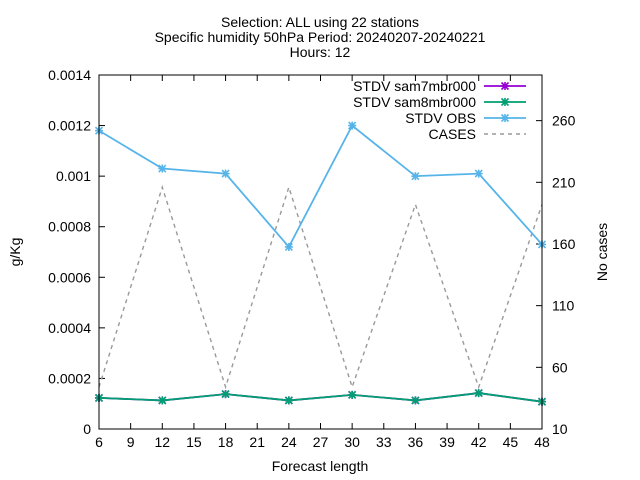 The width and height of the screenshot is (640, 480). Describe the element at coordinates (226, 442) in the screenshot. I see `x-tick-label: 18` at that location.